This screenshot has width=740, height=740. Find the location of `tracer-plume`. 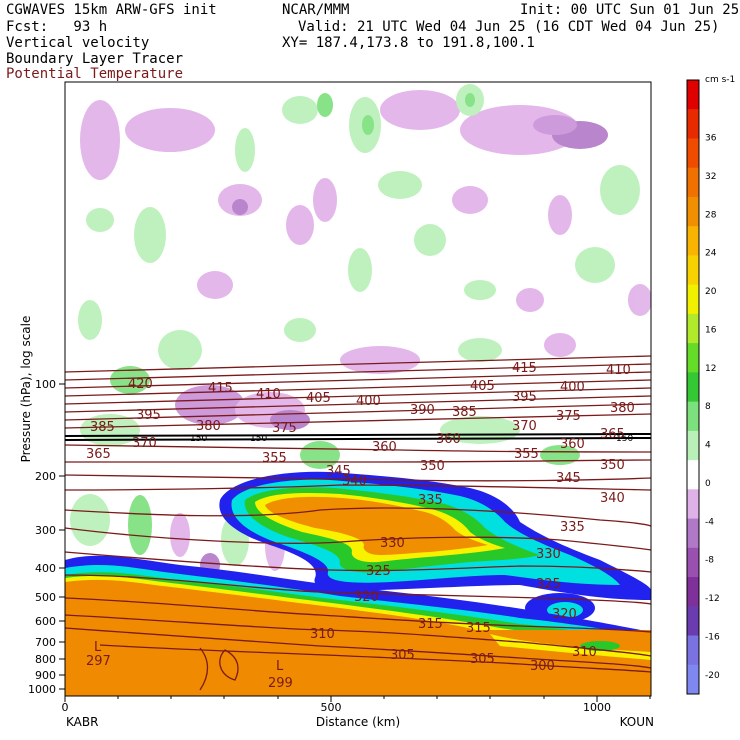

tracer-plume is located at coordinates (435, 547).